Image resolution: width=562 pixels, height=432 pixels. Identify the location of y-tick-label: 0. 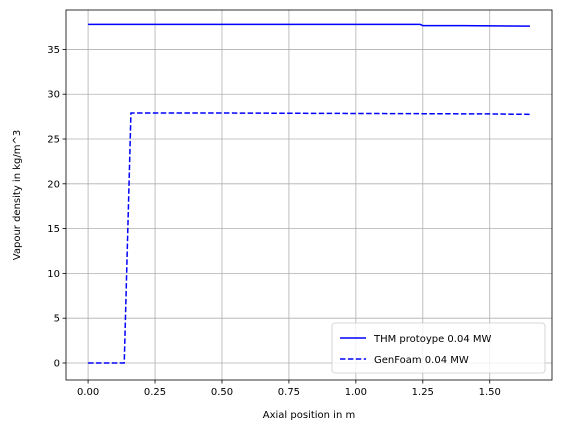
(57, 363).